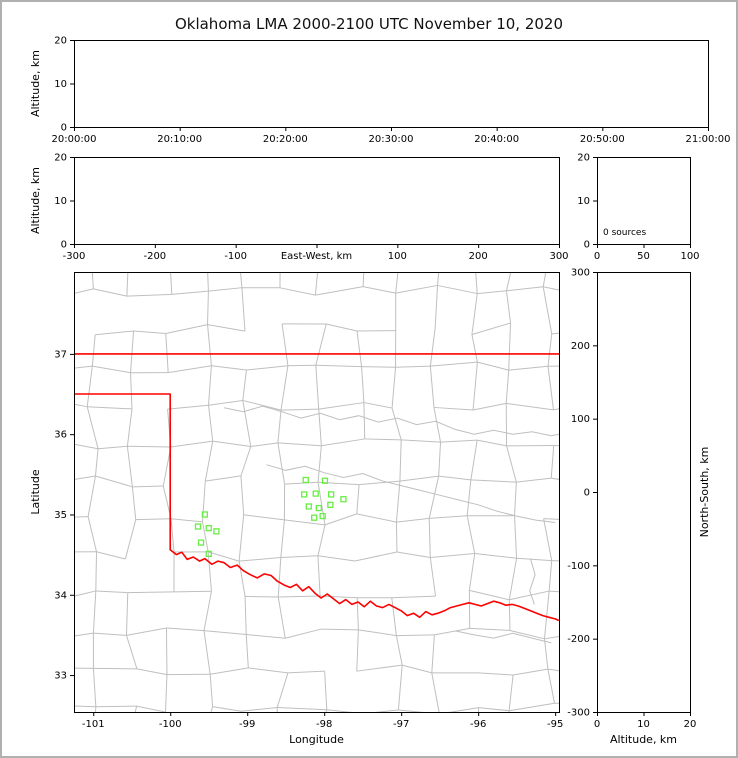  What do you see at coordinates (503, 637) in the screenshot?
I see `river-line` at bounding box center [503, 637].